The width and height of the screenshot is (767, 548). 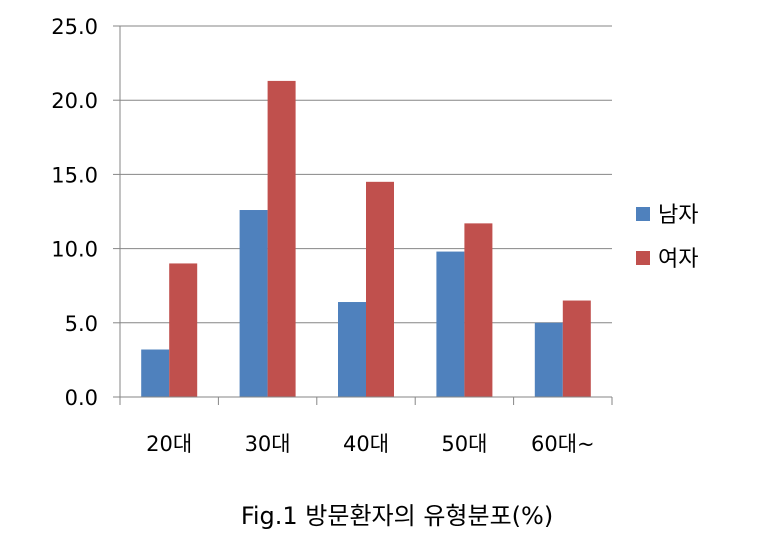 What do you see at coordinates (74, 175) in the screenshot?
I see `y-tick-label: 15.0` at bounding box center [74, 175].